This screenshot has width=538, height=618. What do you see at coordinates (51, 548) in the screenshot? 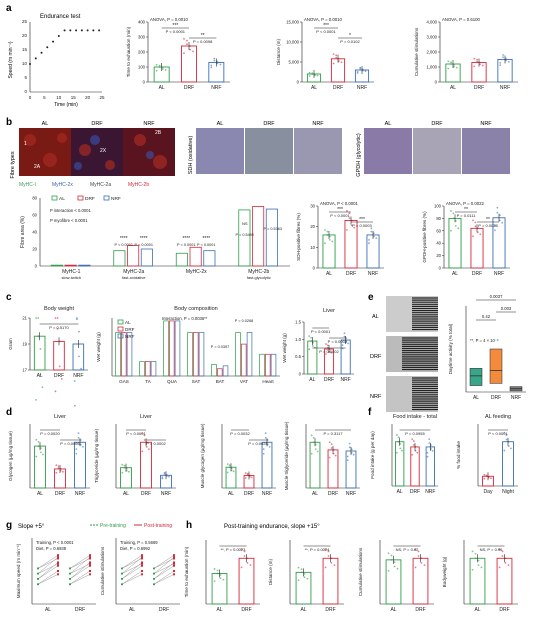
I see `p-diet: Diet, P = 0.6938` at bounding box center [51, 548].